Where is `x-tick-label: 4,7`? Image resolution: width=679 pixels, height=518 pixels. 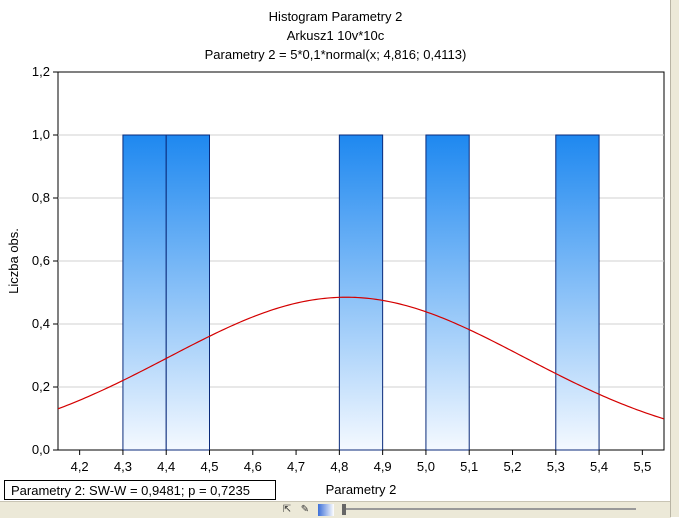 x-tick-label: 4,7 is located at coordinates (296, 466).